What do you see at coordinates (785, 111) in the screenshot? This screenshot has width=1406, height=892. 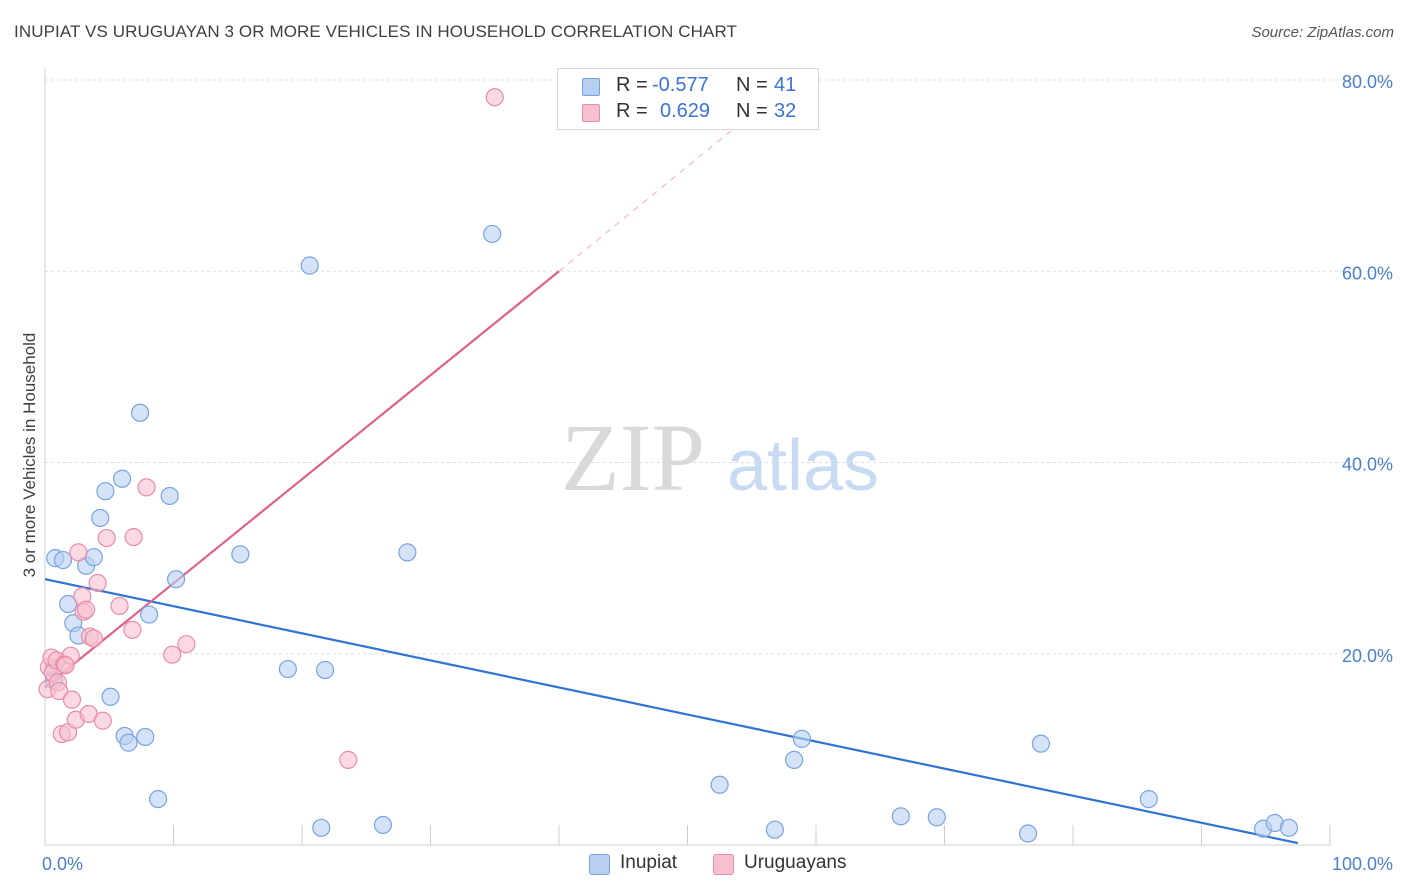 I see `legend-n-value-uruguayans: 32` at bounding box center [785, 111].